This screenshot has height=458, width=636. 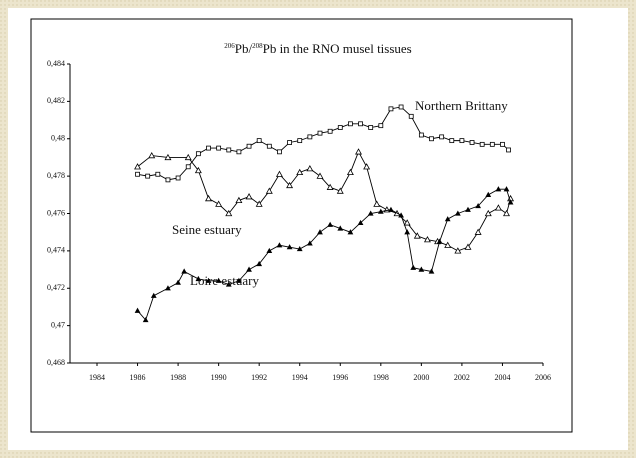 I want to click on series-label: Northern Brittany, so click(x=461, y=105).